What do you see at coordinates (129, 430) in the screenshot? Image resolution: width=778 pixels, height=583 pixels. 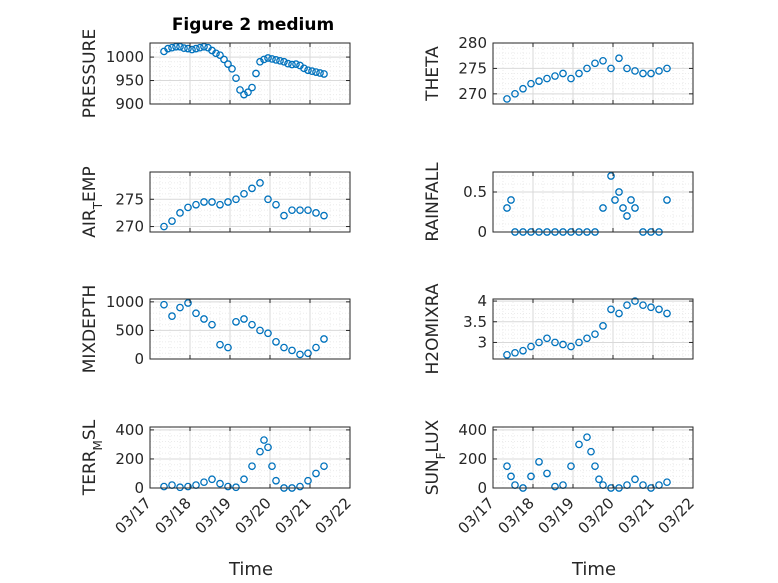 I see `y-tick-label: 400` at bounding box center [129, 430].